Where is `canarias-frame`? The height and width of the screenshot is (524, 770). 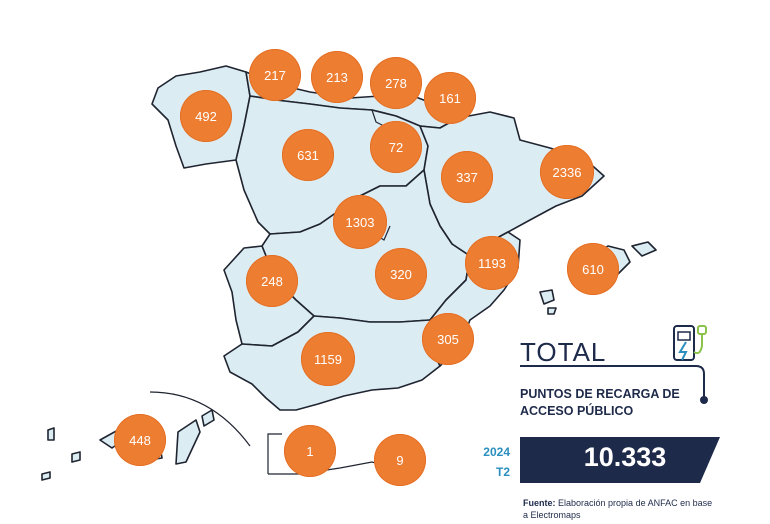 canarias-frame is located at coordinates (200, 419).